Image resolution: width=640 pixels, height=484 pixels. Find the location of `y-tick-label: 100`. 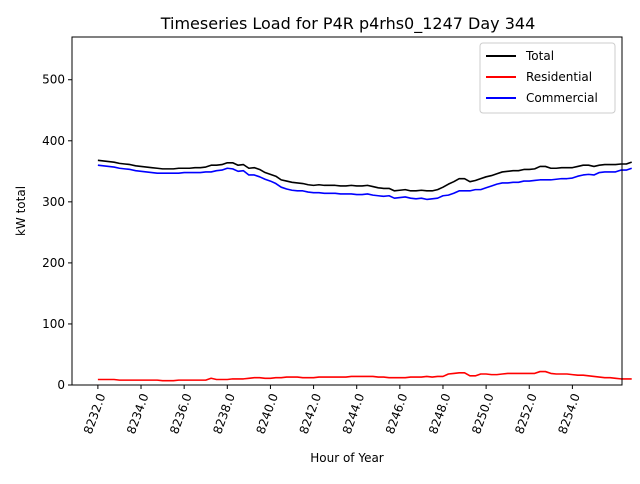

y-tick-label: 100 is located at coordinates (53, 324).